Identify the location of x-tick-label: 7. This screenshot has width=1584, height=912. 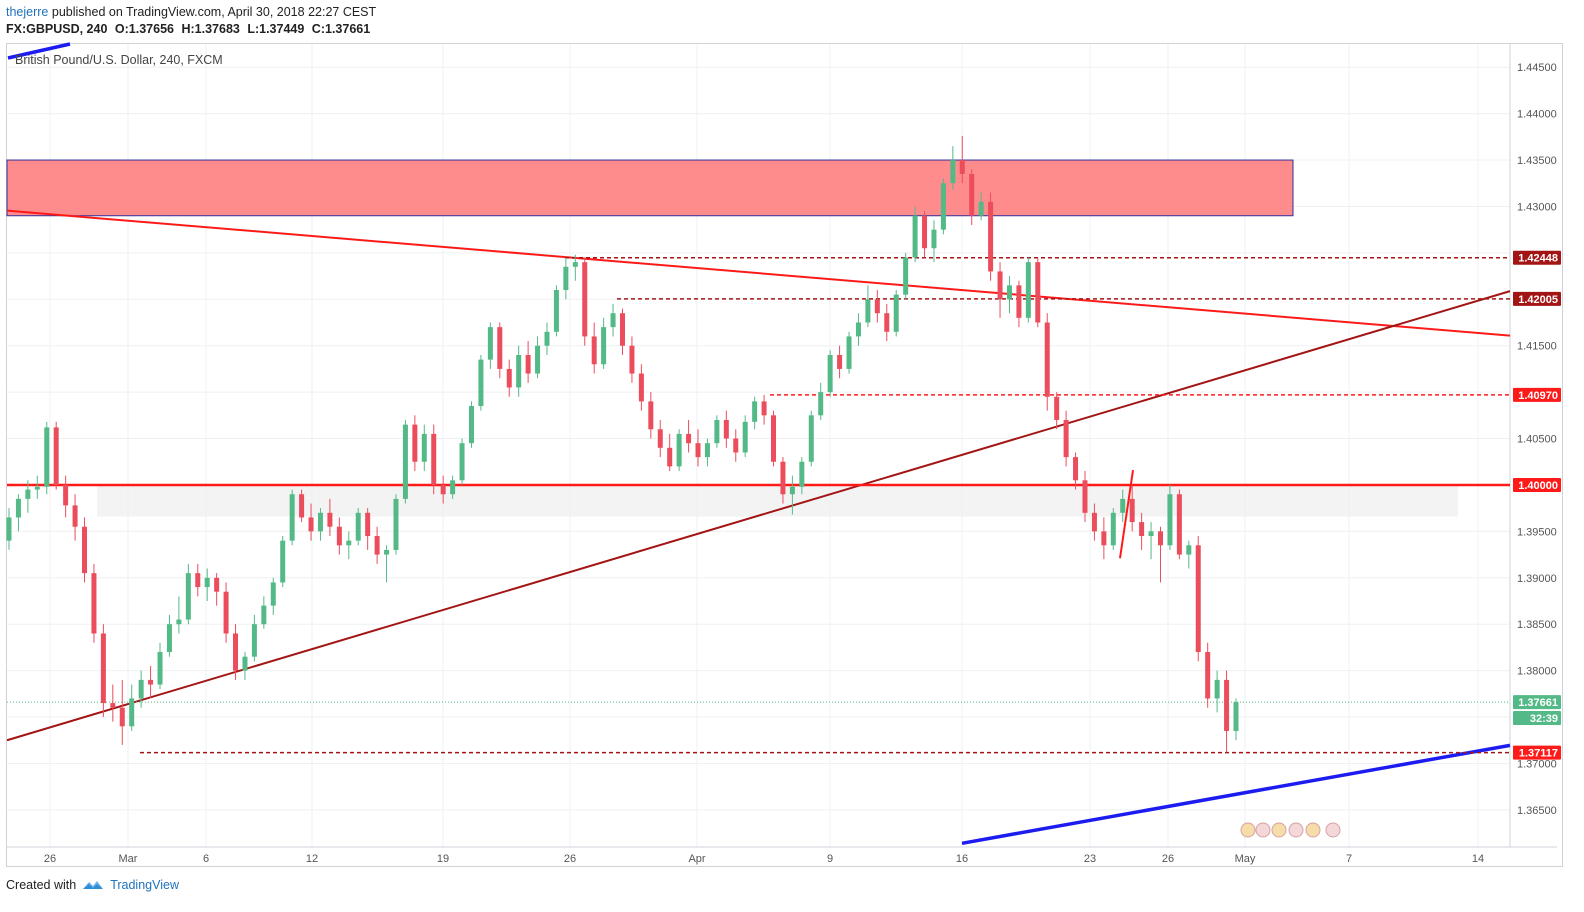
(1349, 859).